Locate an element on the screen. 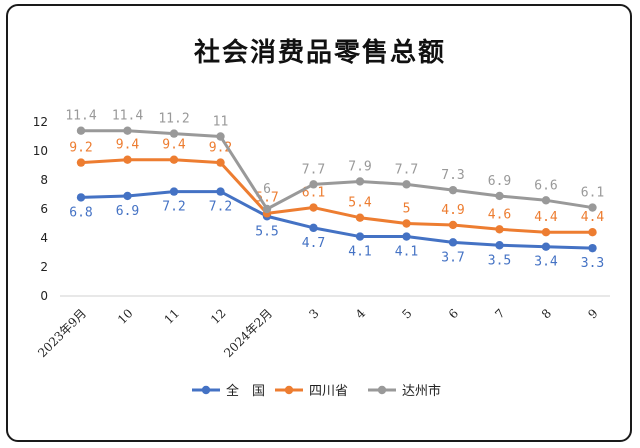 The image size is (640, 448). data-label: 9.2 is located at coordinates (80, 148).